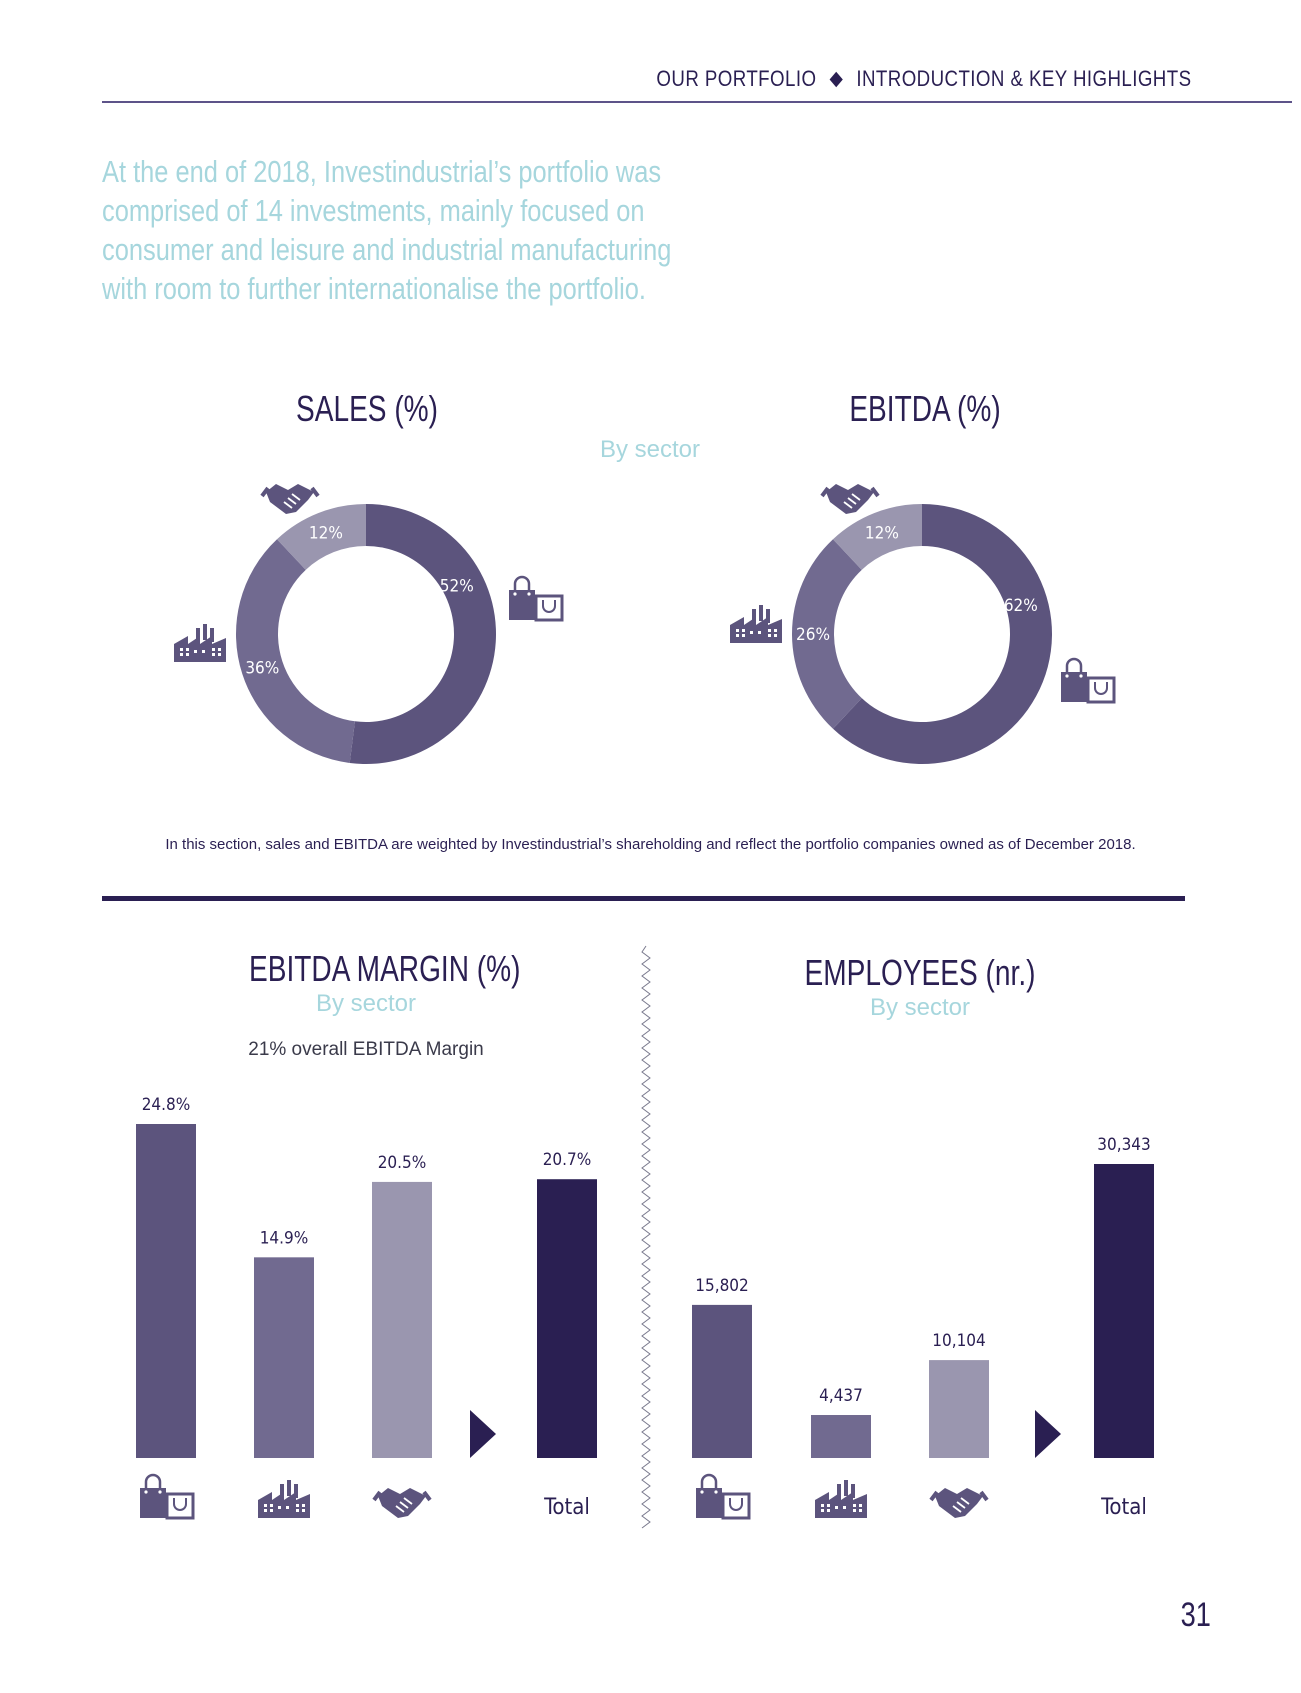 Image resolution: width=1301 pixels, height=1693 pixels. Describe the element at coordinates (923, 1327) in the screenshot. I see `employees-bar-chart: 15,802 4,437 10,104 30,343 Total` at that location.